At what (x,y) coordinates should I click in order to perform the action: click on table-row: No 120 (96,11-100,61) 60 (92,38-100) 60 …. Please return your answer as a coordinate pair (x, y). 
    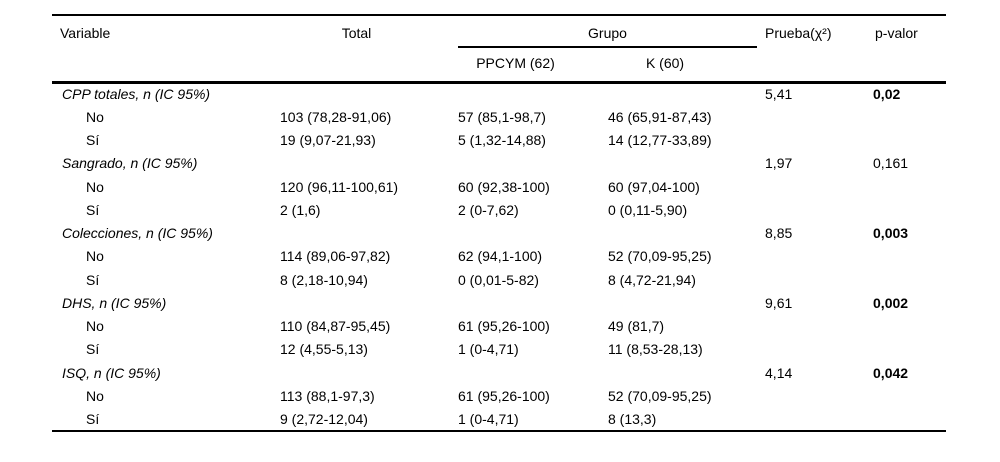
    Looking at the image, I should click on (499, 186).